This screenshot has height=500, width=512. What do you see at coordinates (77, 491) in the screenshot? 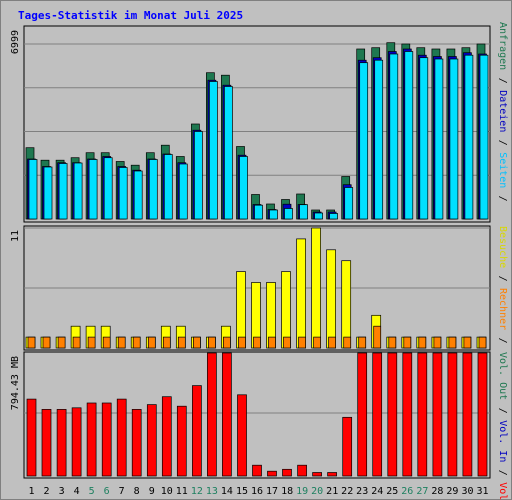
I see `x-tick-label-day-4: 4` at bounding box center [77, 491].